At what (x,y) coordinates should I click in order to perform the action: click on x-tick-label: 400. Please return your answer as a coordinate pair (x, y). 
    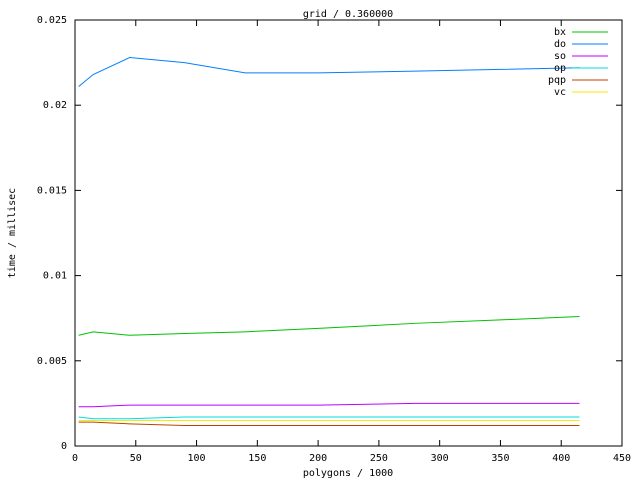
    Looking at the image, I should click on (561, 458).